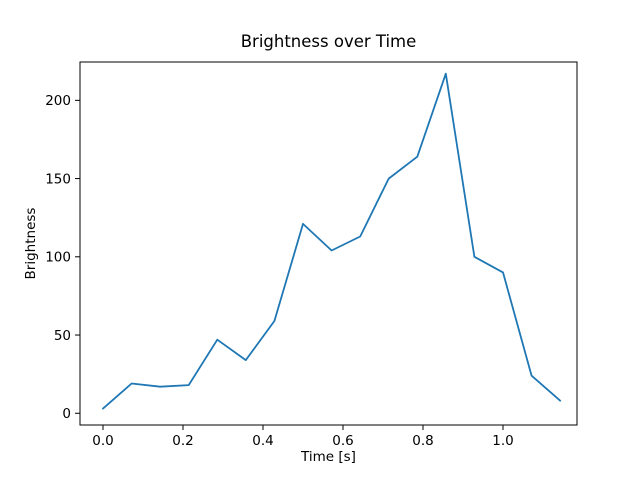 The height and width of the screenshot is (480, 640). Describe the element at coordinates (502, 441) in the screenshot. I see `x-tick-label: 1.0` at that location.